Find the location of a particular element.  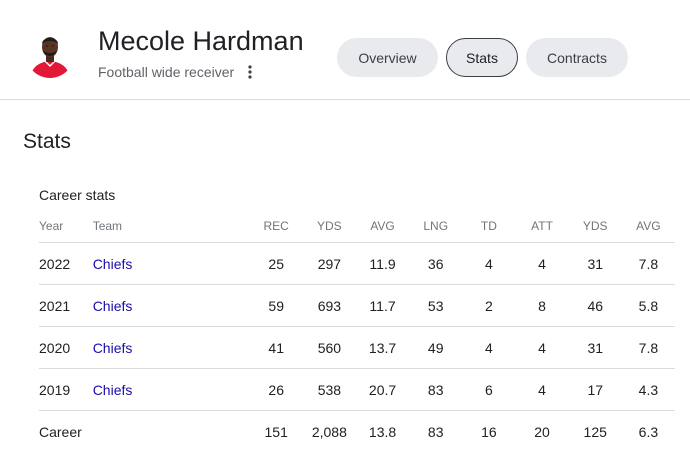

cell-value: 20.7 is located at coordinates (382, 389).